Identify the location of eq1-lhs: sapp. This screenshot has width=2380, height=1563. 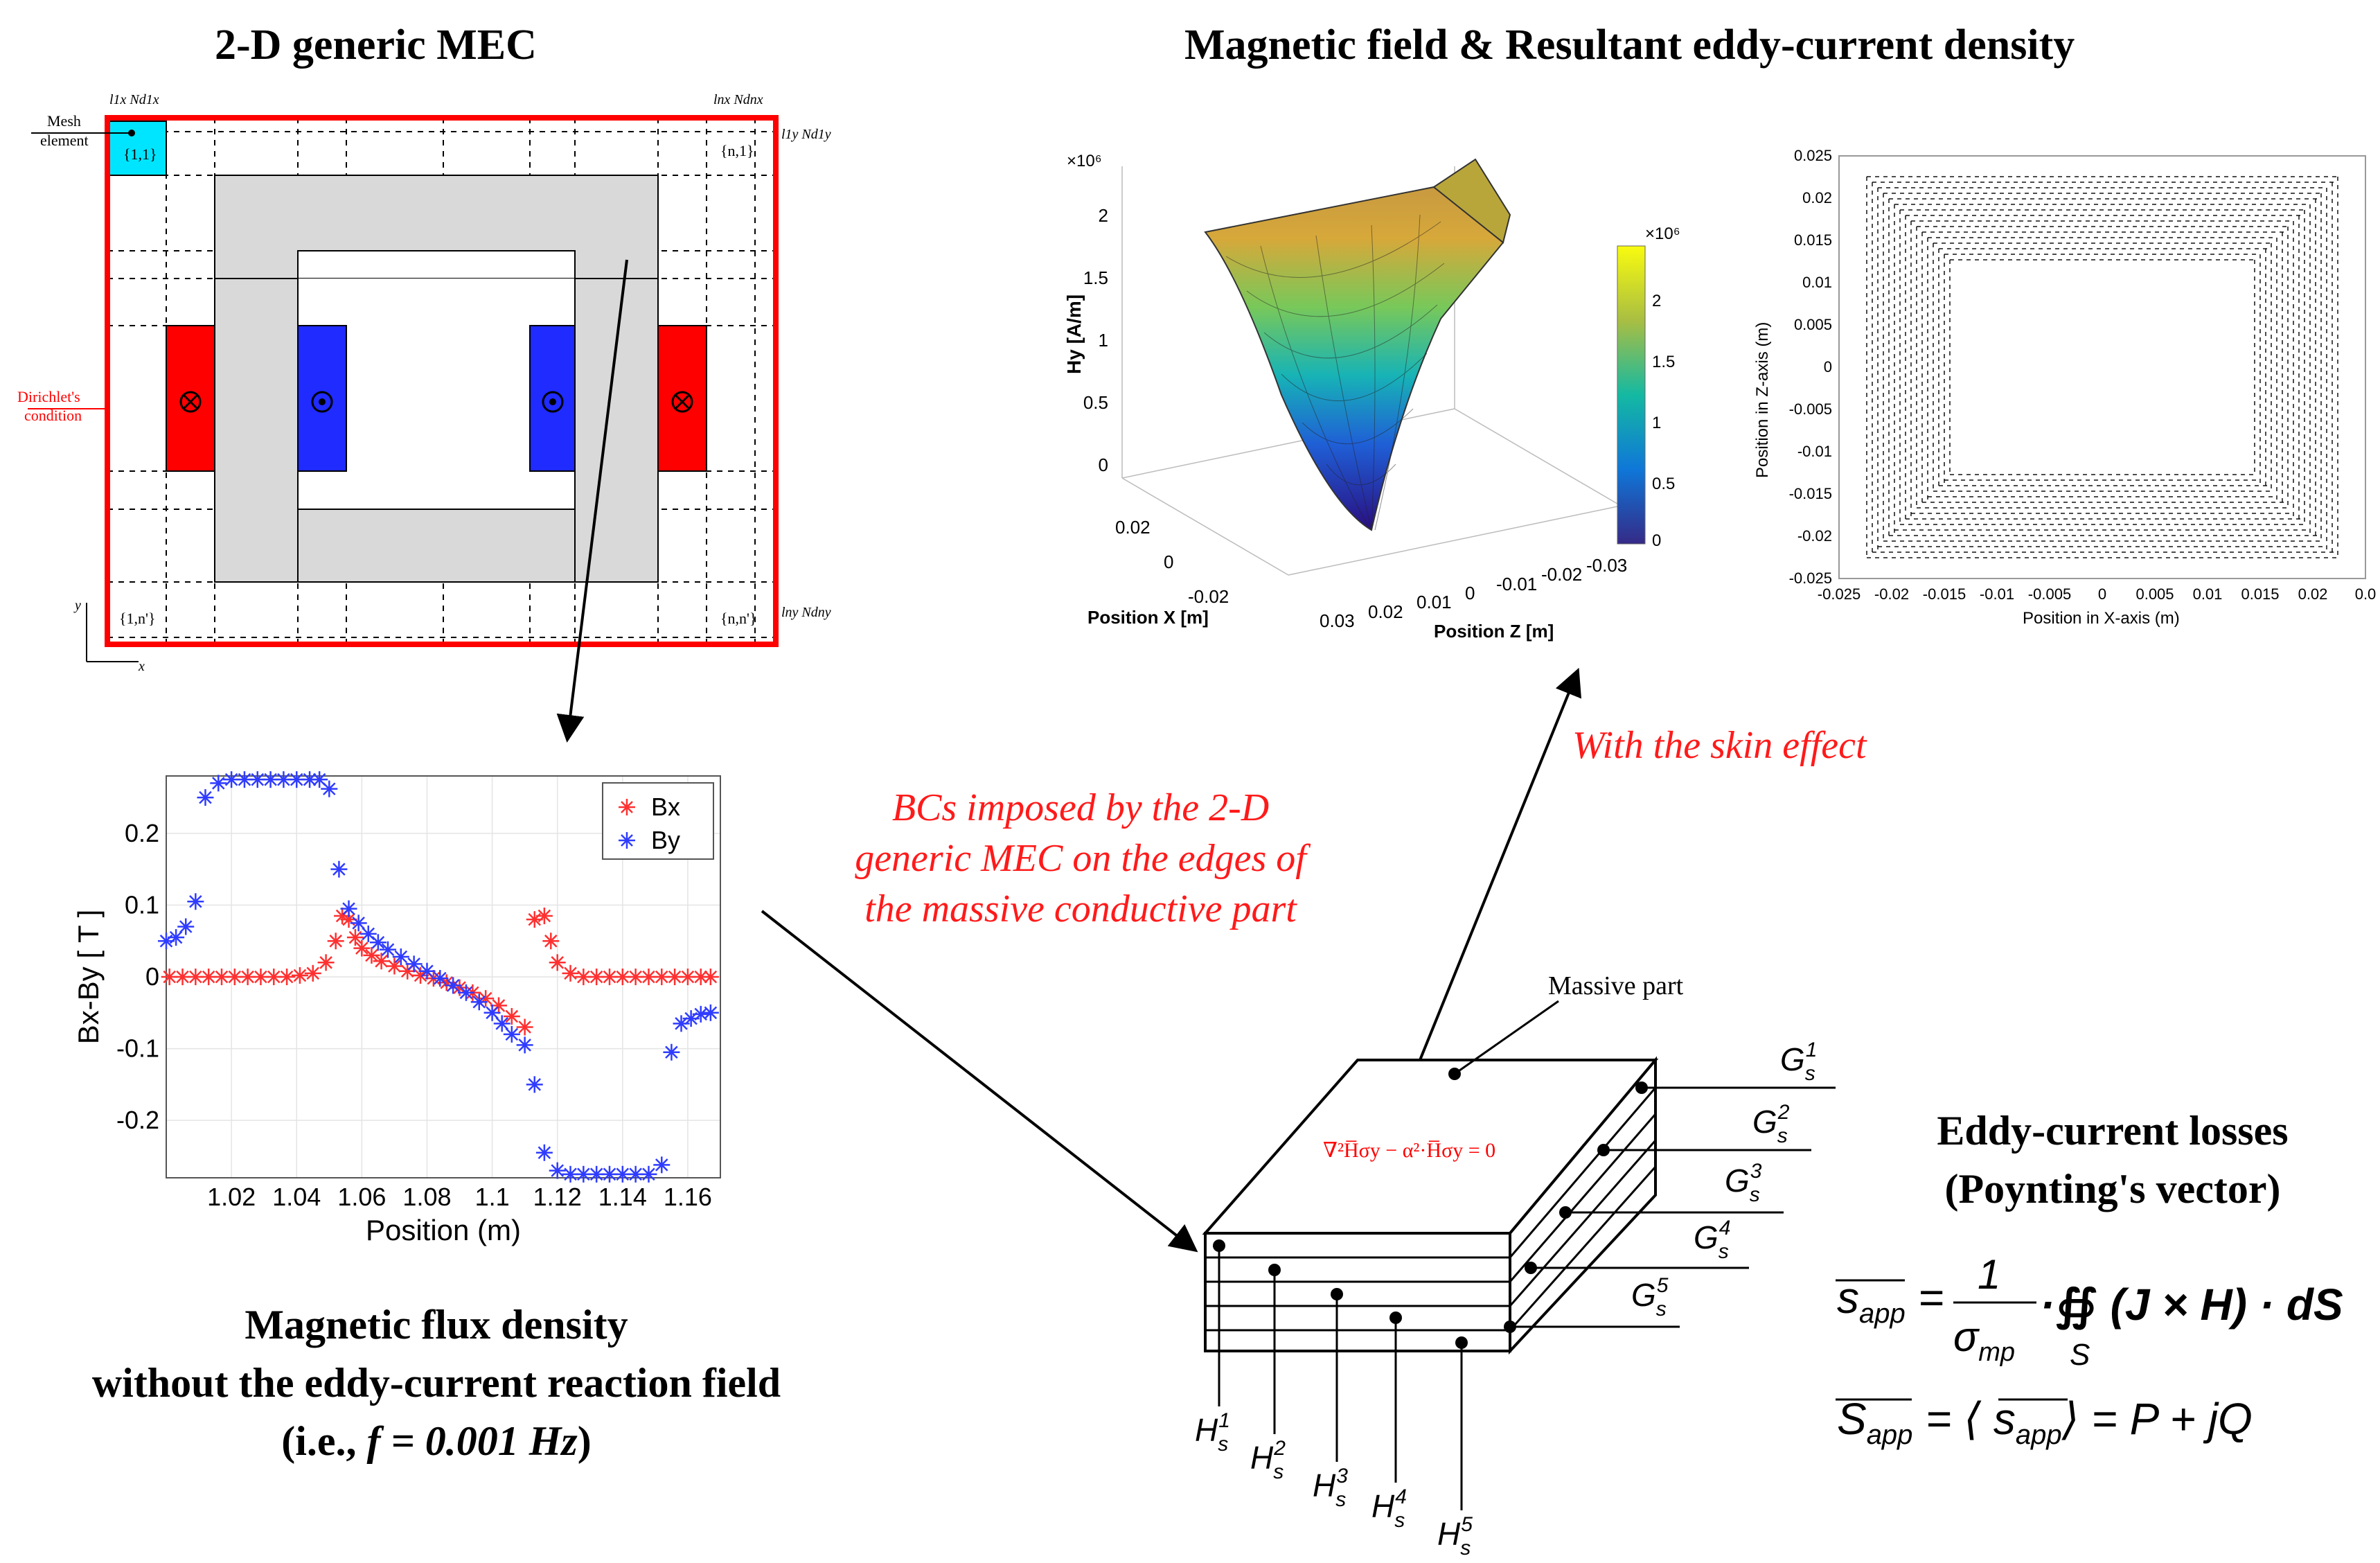
(1871, 1301).